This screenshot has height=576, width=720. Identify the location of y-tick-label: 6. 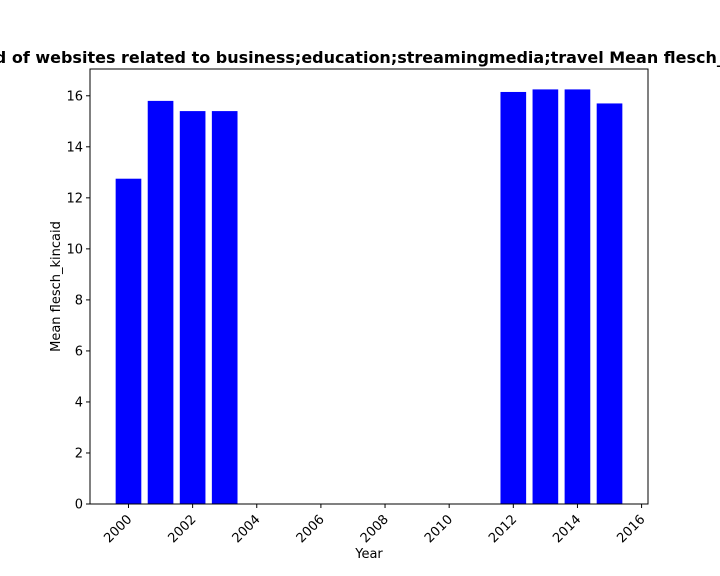
(79, 351).